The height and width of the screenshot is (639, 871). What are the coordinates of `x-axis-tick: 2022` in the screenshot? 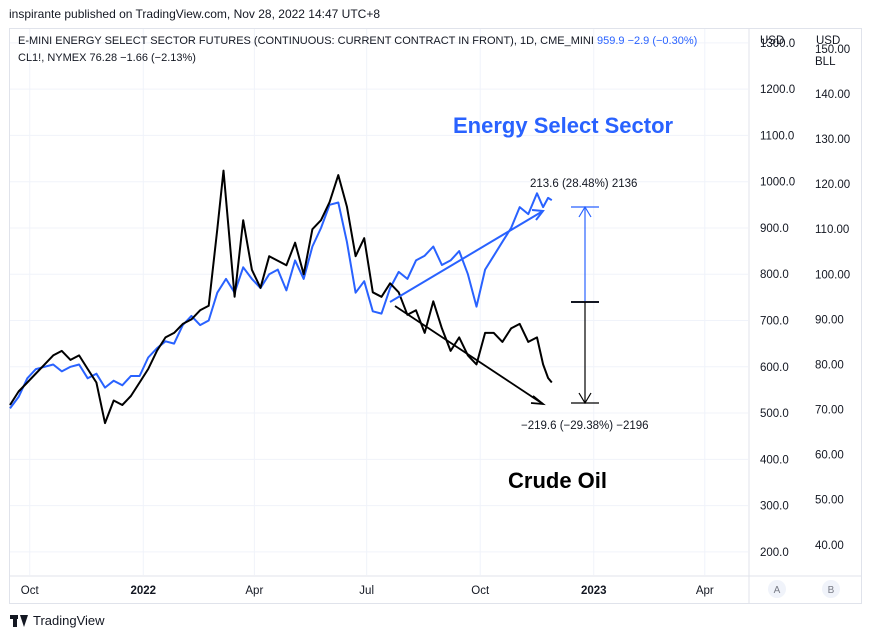 It's located at (143, 591).